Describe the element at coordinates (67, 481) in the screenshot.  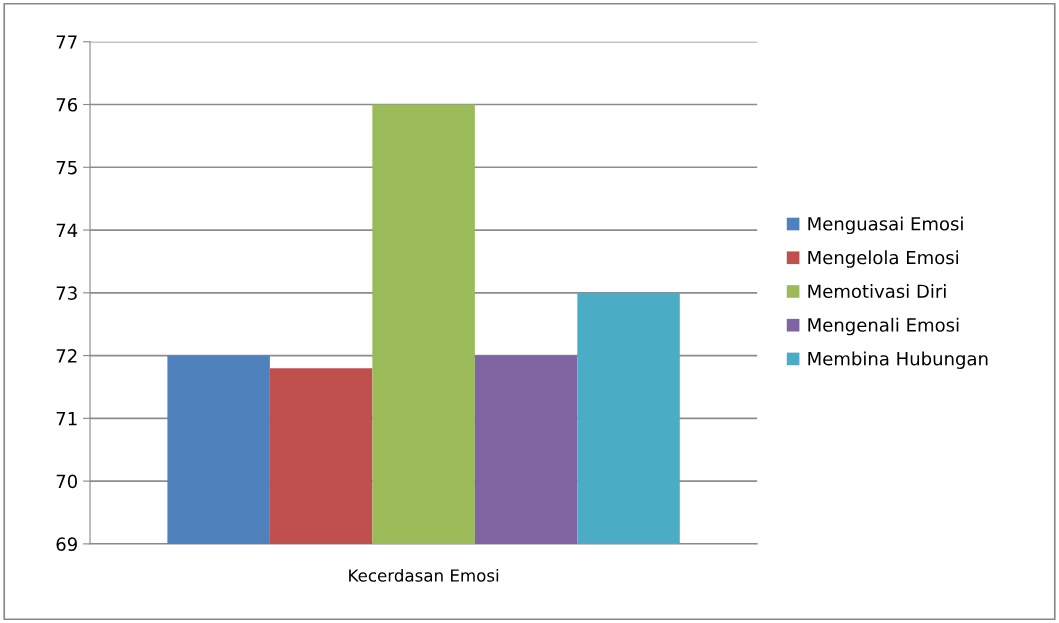
I see `y-tick-label: 70` at that location.